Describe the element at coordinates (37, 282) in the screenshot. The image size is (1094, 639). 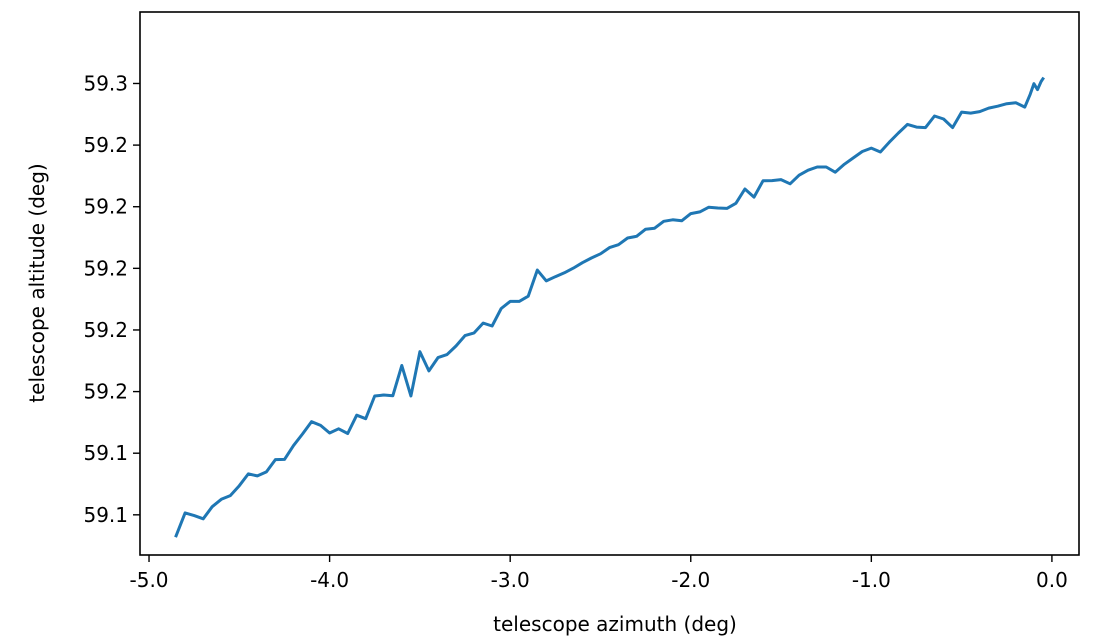
I see `y-axis-label: telescope altitude (deg)` at that location.